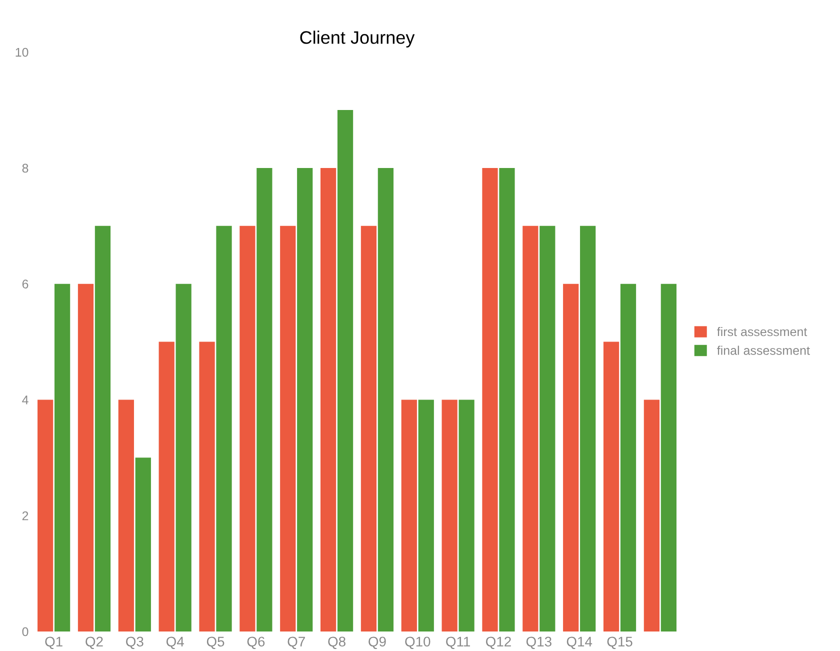 This screenshot has height=651, width=840. I want to click on y-tick-label: 2, so click(25, 515).